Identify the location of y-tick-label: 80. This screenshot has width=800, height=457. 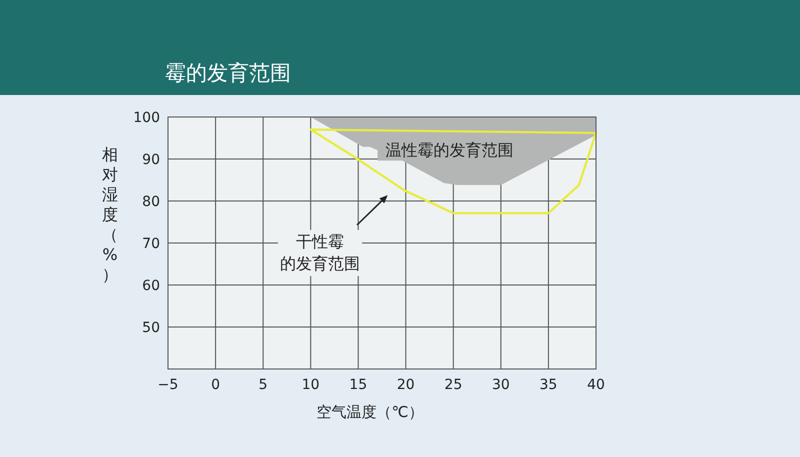
(151, 202).